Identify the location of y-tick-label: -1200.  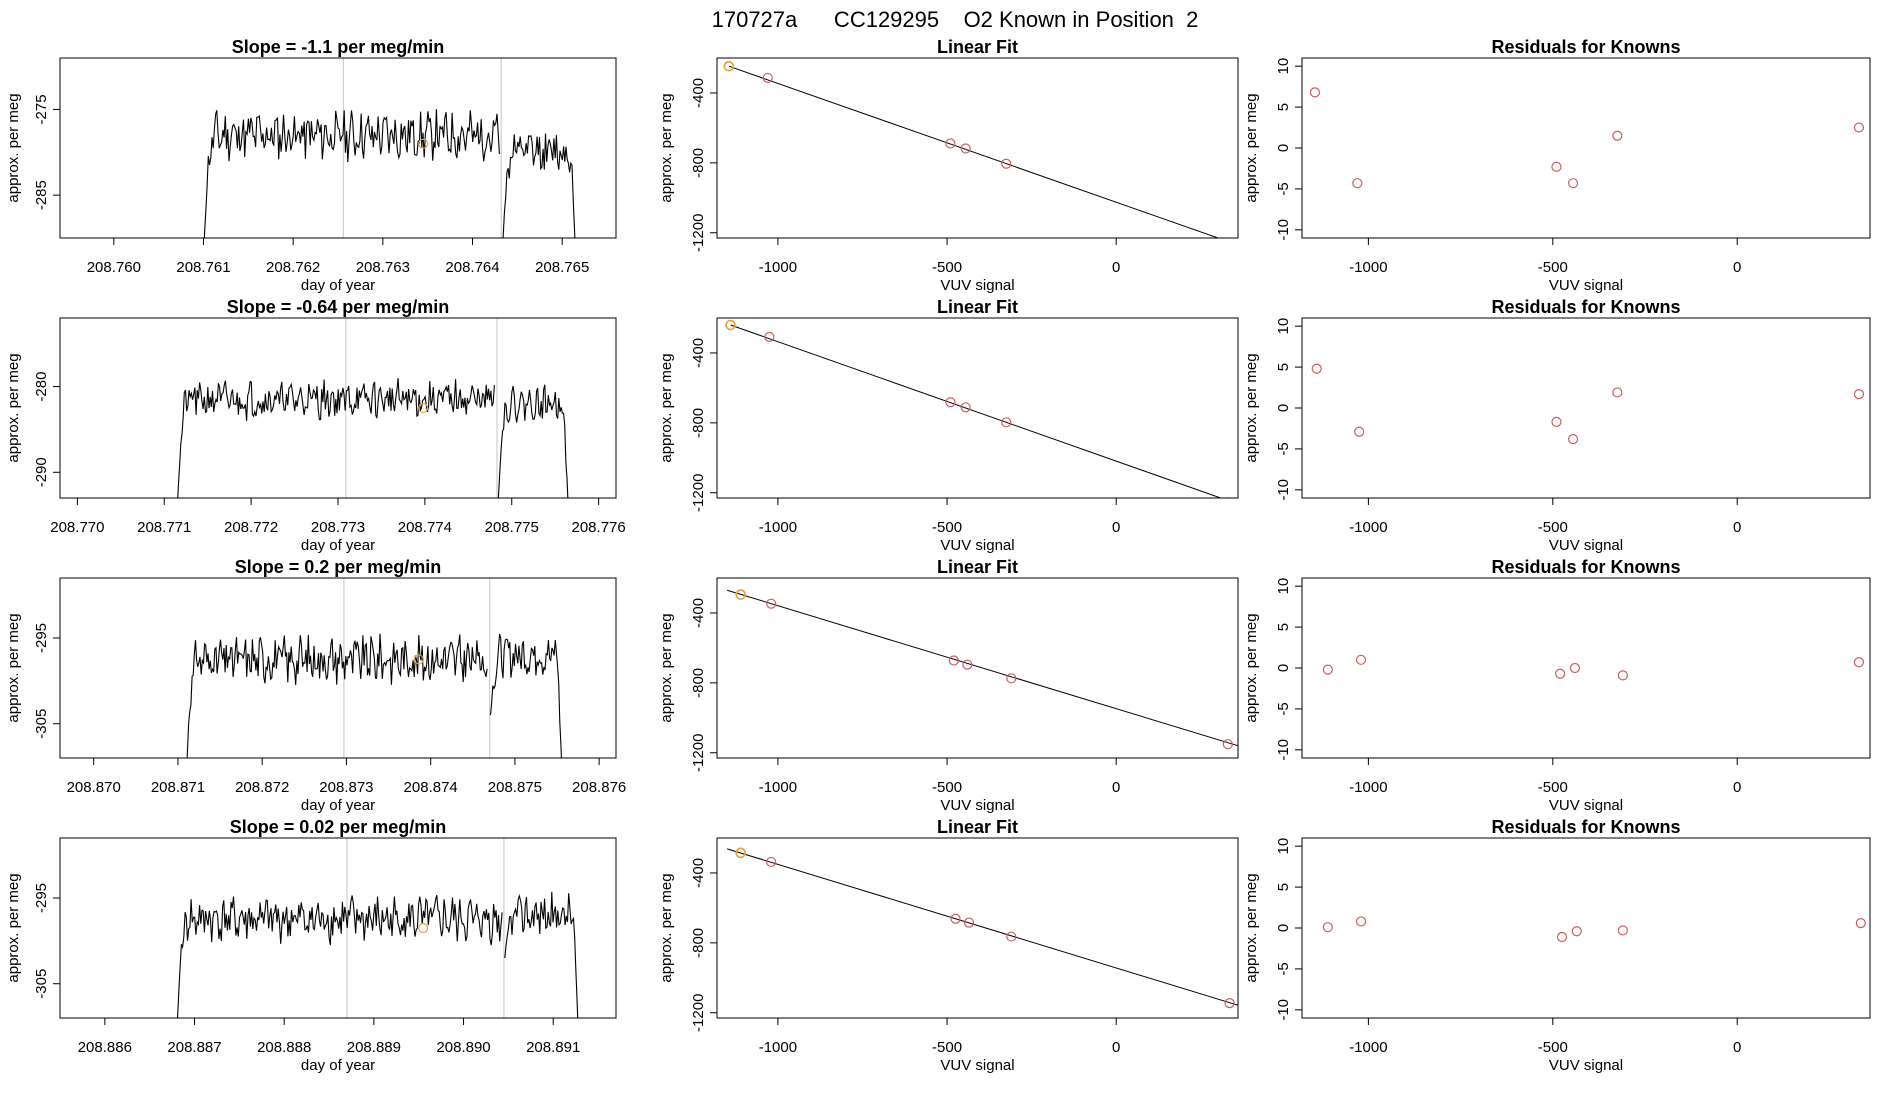
(698, 233).